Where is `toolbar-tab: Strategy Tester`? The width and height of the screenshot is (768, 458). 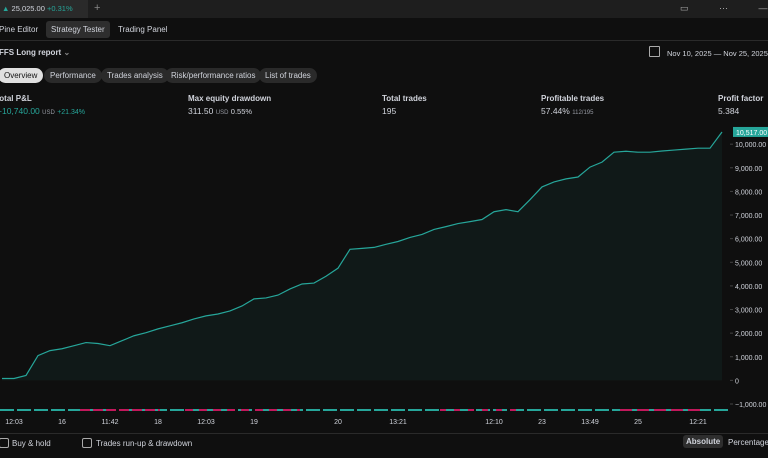 toolbar-tab: Strategy Tester is located at coordinates (78, 29).